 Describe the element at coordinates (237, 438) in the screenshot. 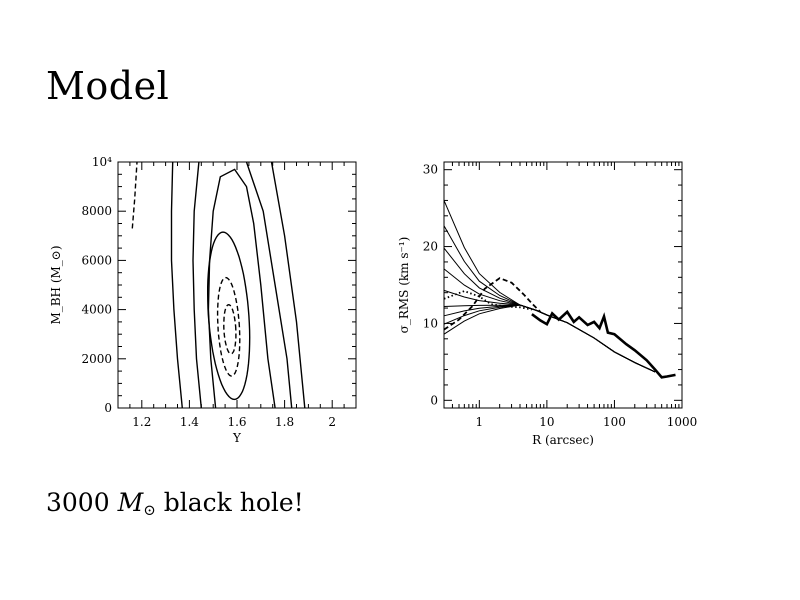

I see `contour-x-label: Υ` at that location.